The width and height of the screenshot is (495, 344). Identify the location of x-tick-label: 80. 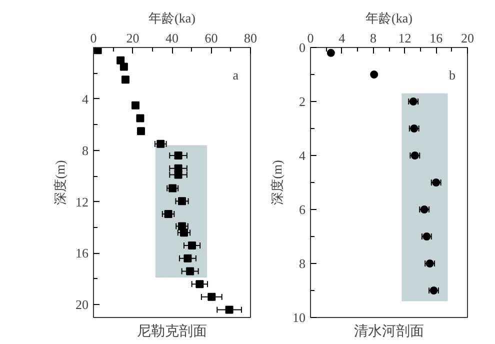
(250, 38).